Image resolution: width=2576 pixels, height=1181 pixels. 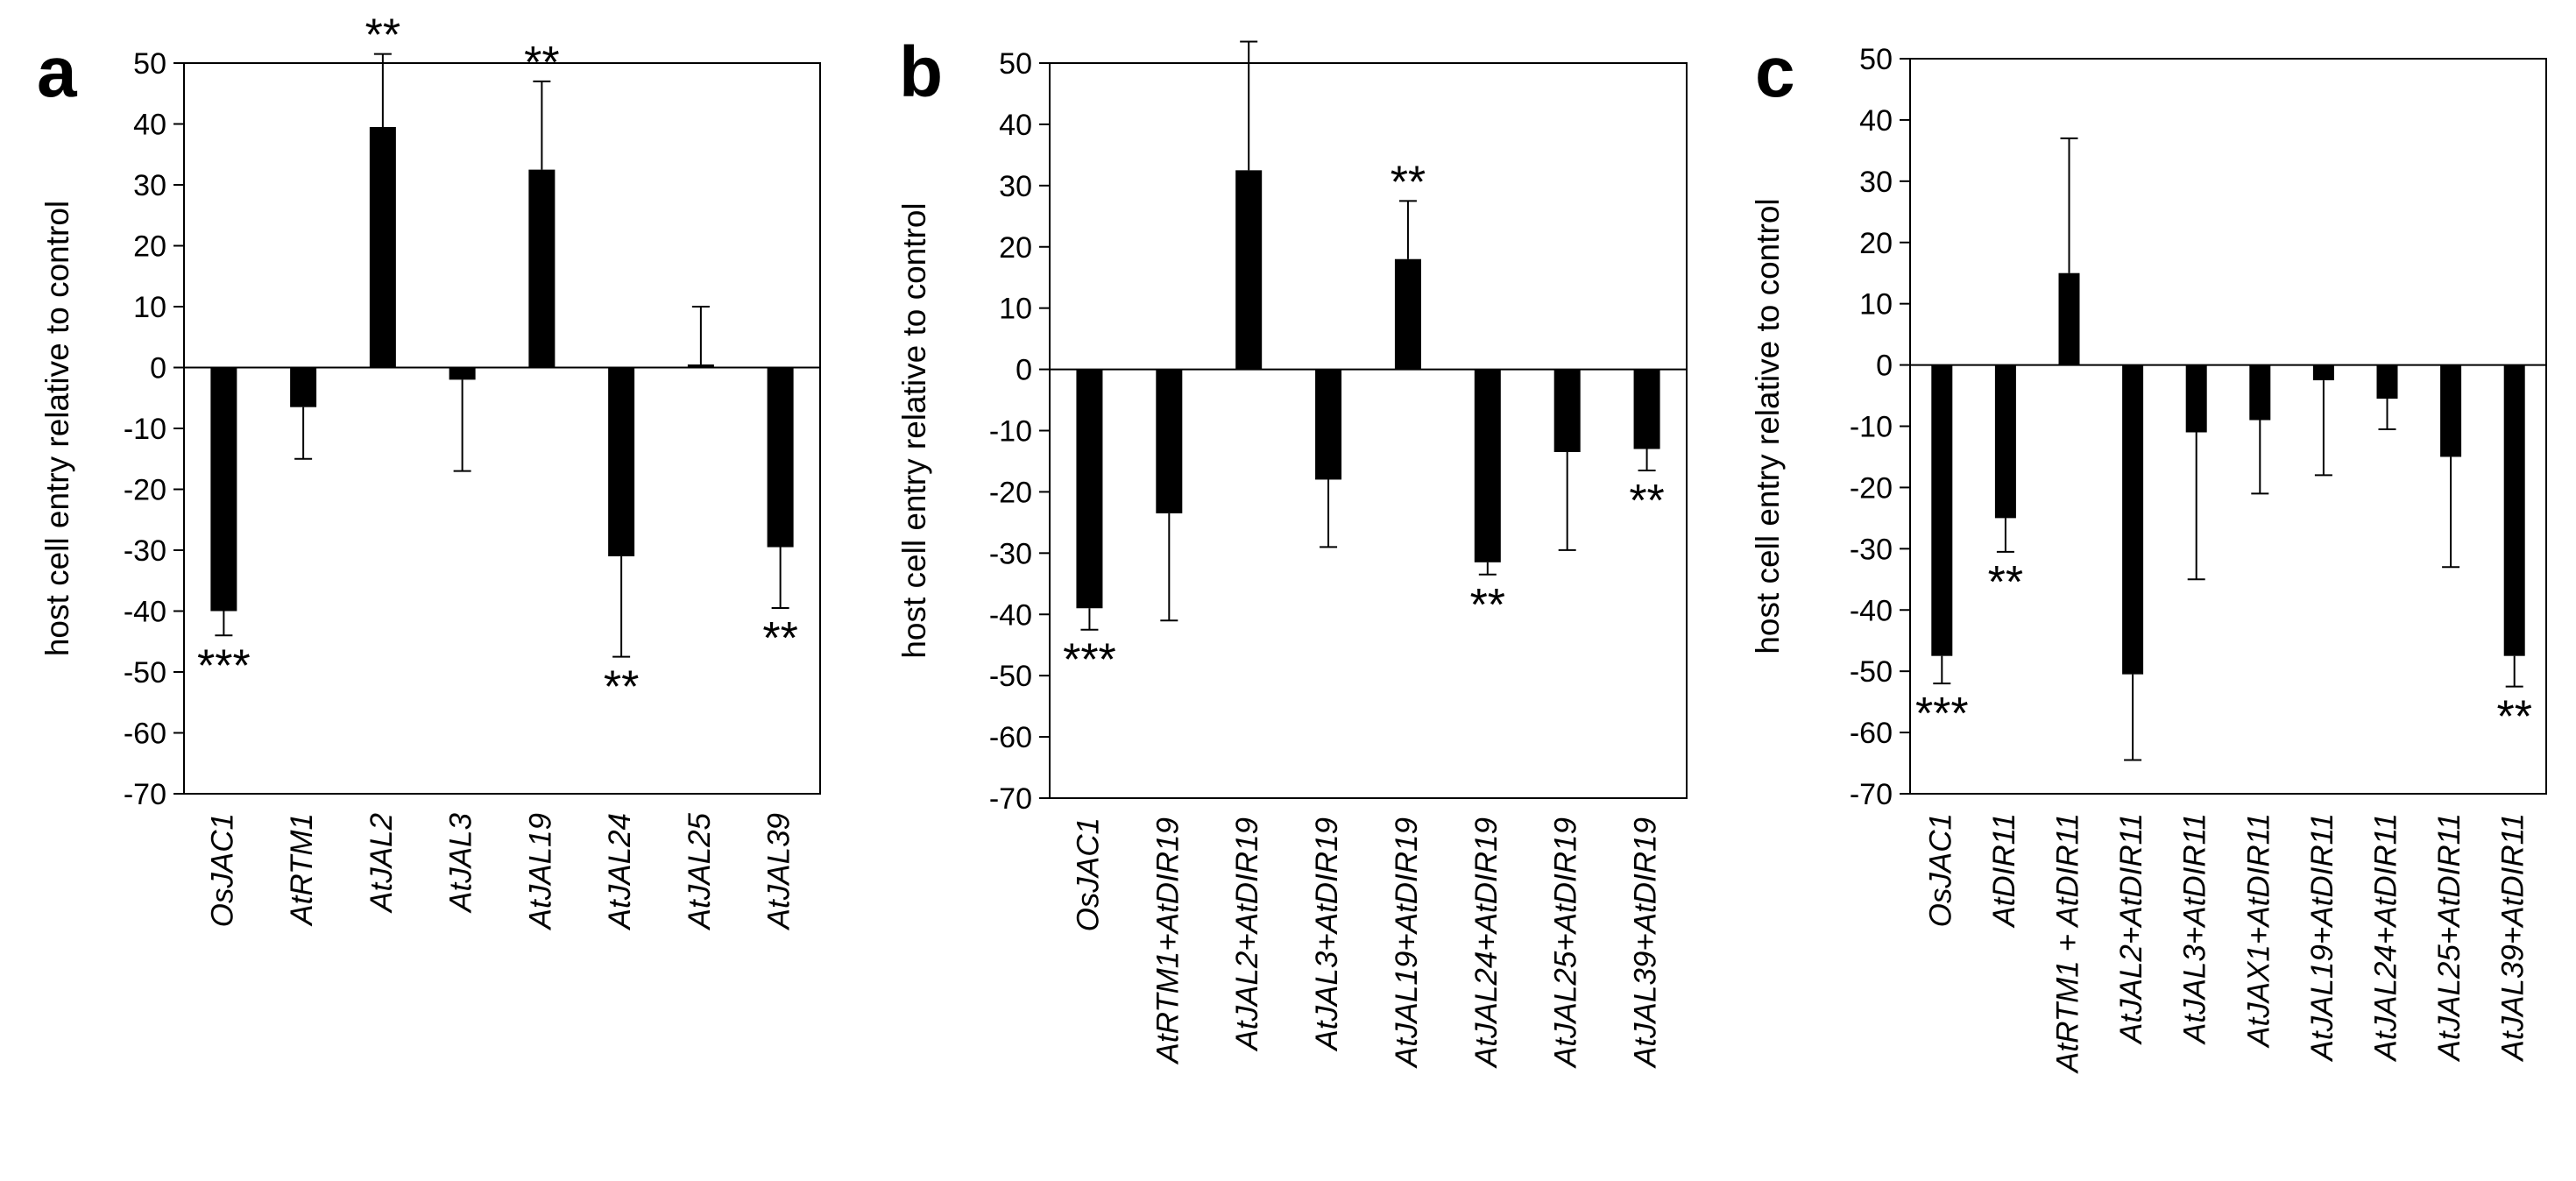 I want to click on panel-c-ytick-label: -60, so click(x=1871, y=733).